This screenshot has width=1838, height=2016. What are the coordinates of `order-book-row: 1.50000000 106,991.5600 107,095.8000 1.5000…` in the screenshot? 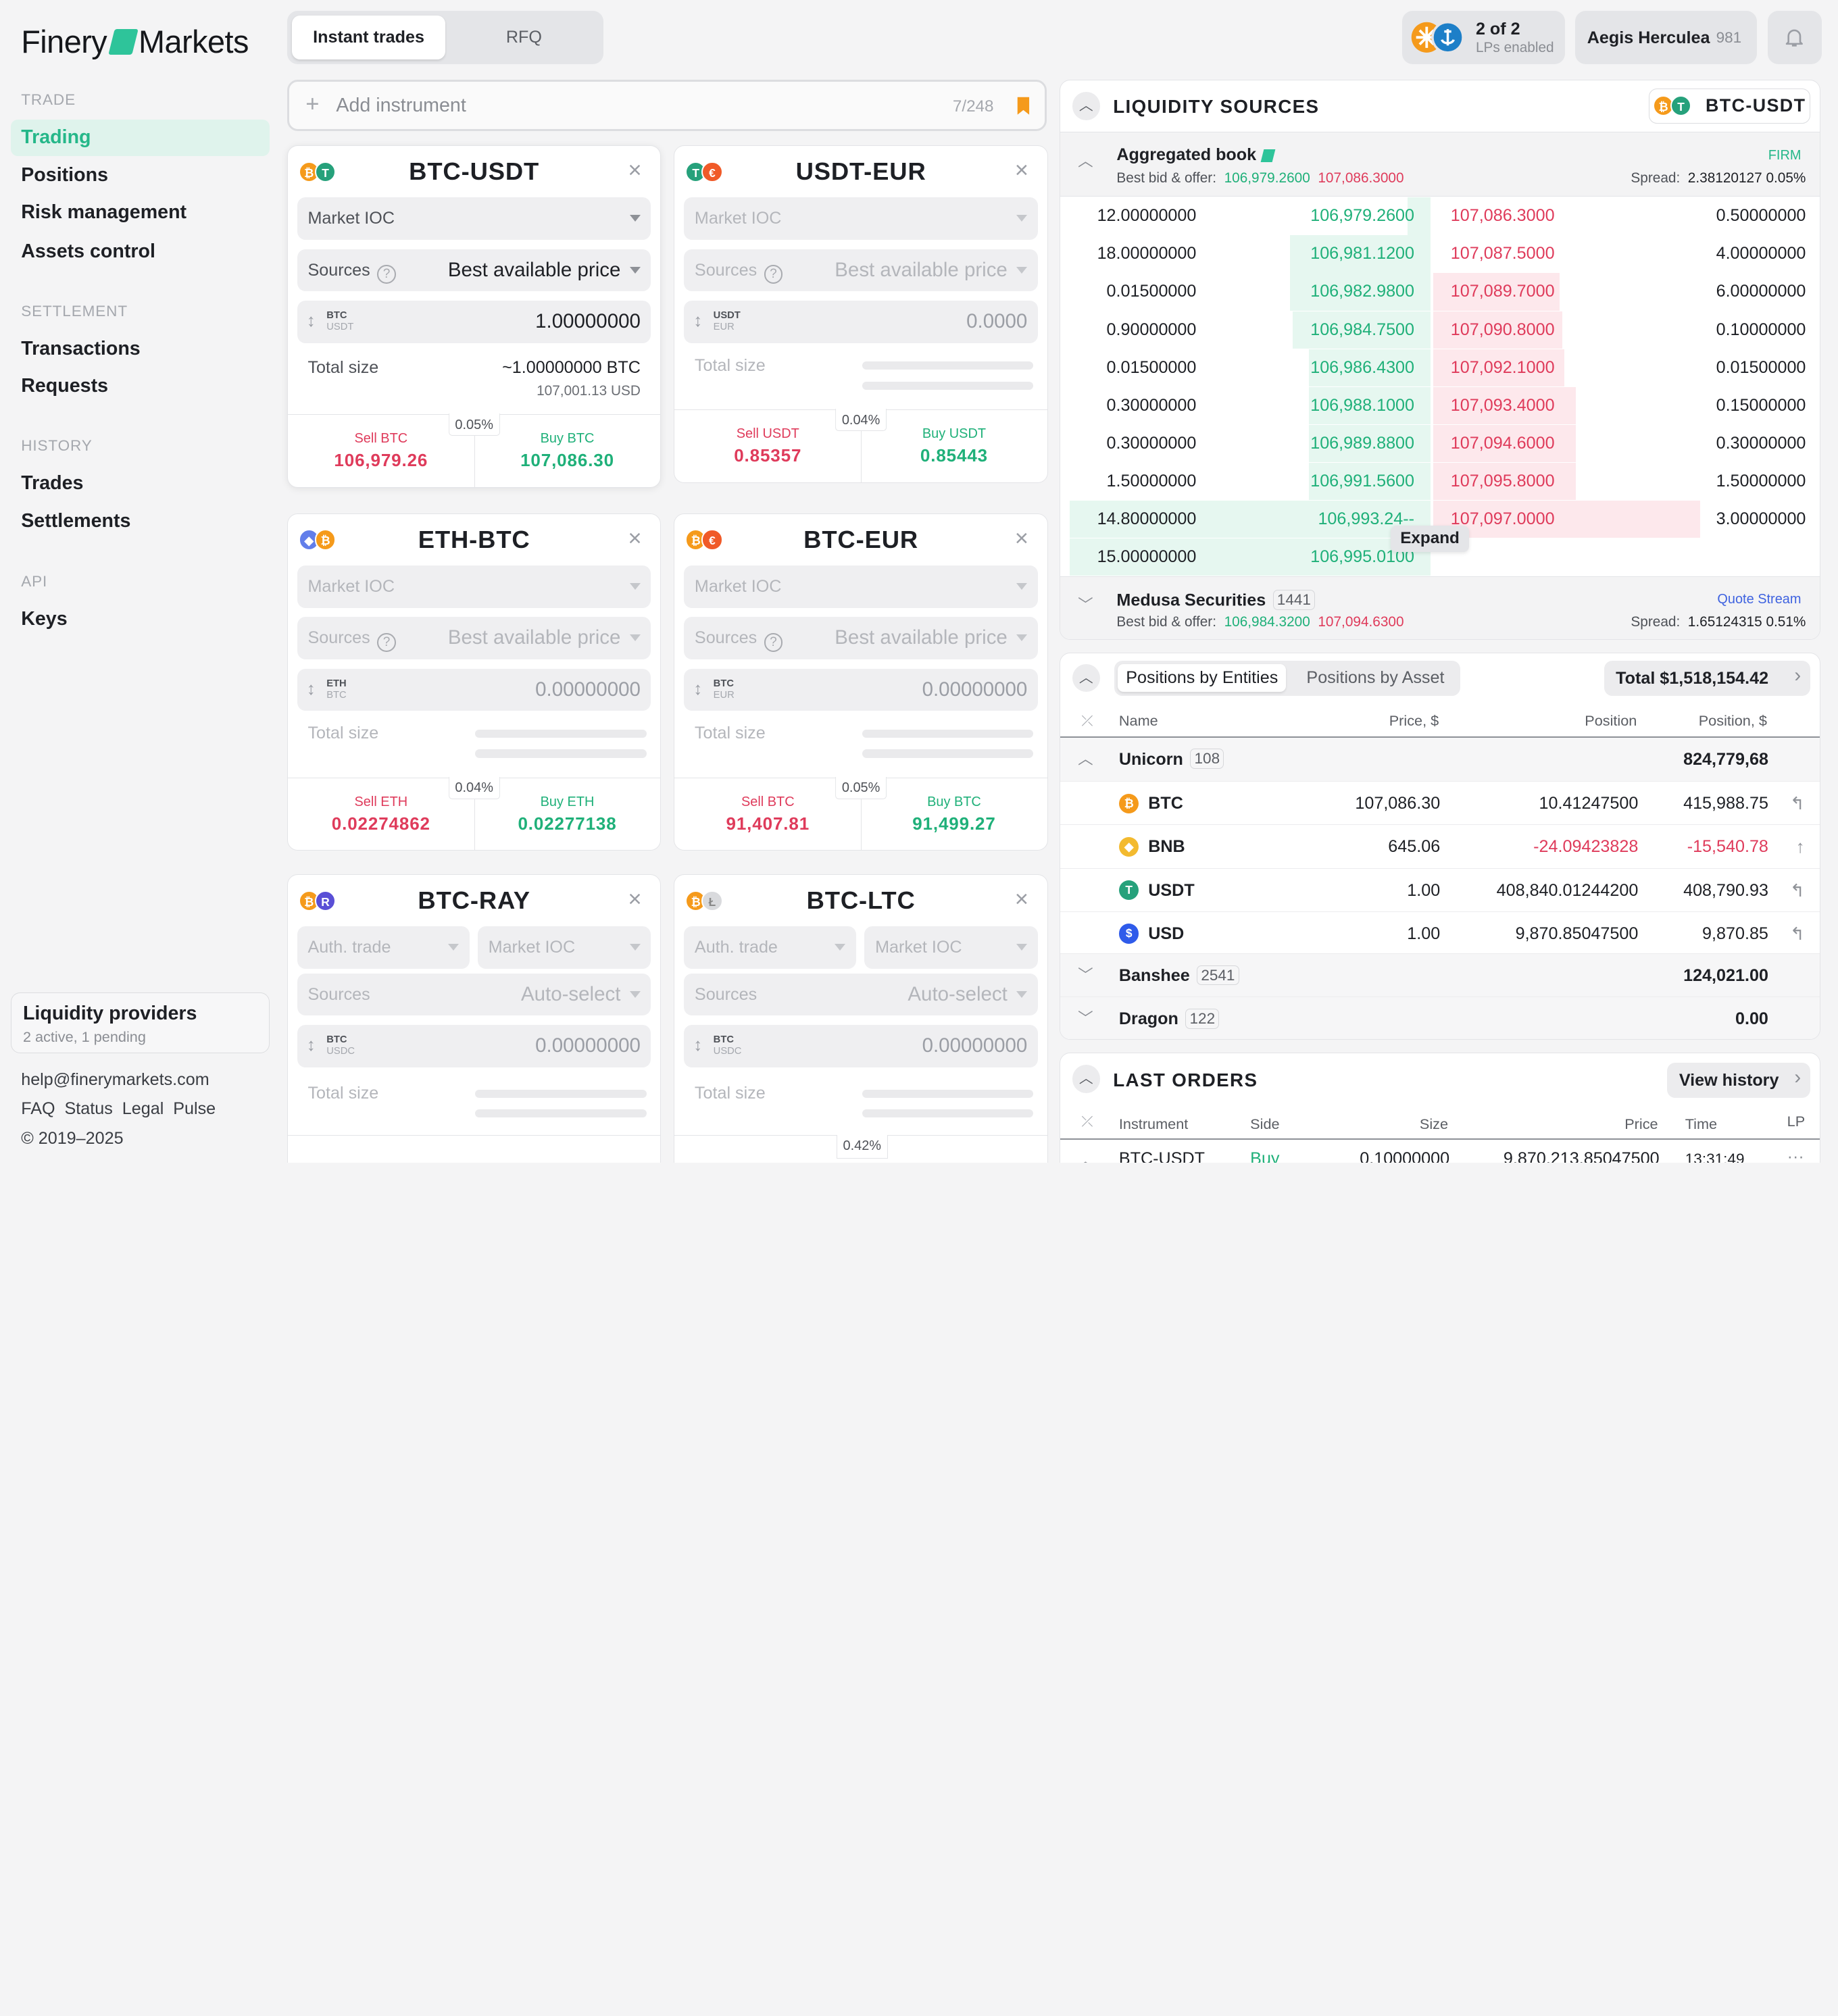 It's located at (1440, 481).